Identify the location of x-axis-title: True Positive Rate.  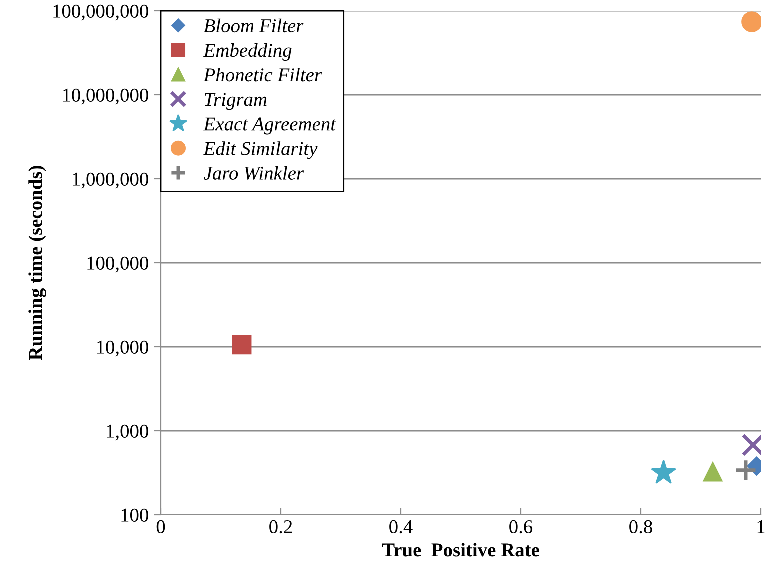
(461, 550).